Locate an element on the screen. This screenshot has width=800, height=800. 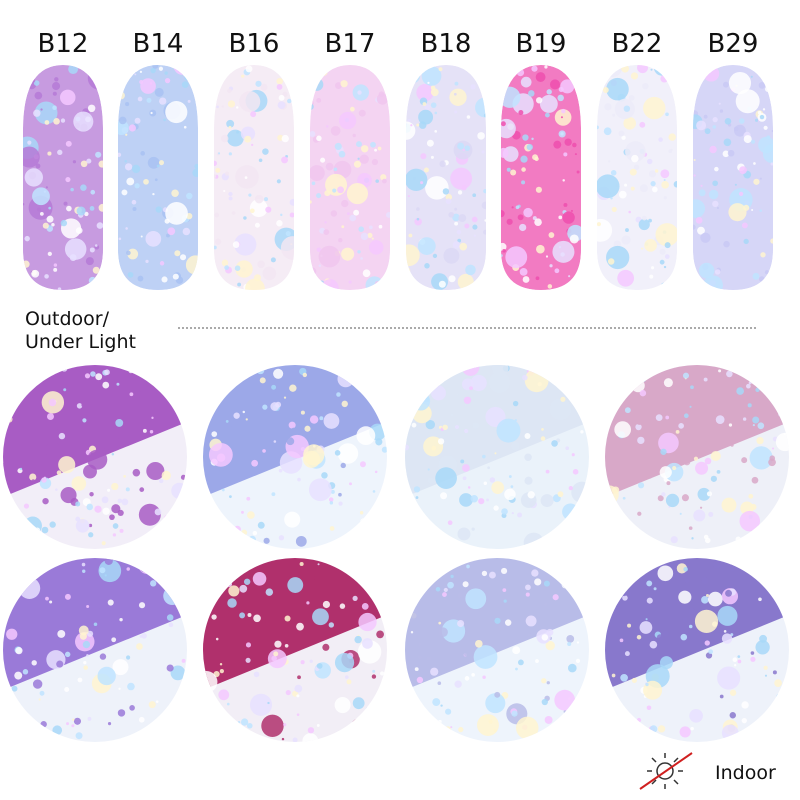
outdoor-label: Outdoor/ is located at coordinates (67, 319).